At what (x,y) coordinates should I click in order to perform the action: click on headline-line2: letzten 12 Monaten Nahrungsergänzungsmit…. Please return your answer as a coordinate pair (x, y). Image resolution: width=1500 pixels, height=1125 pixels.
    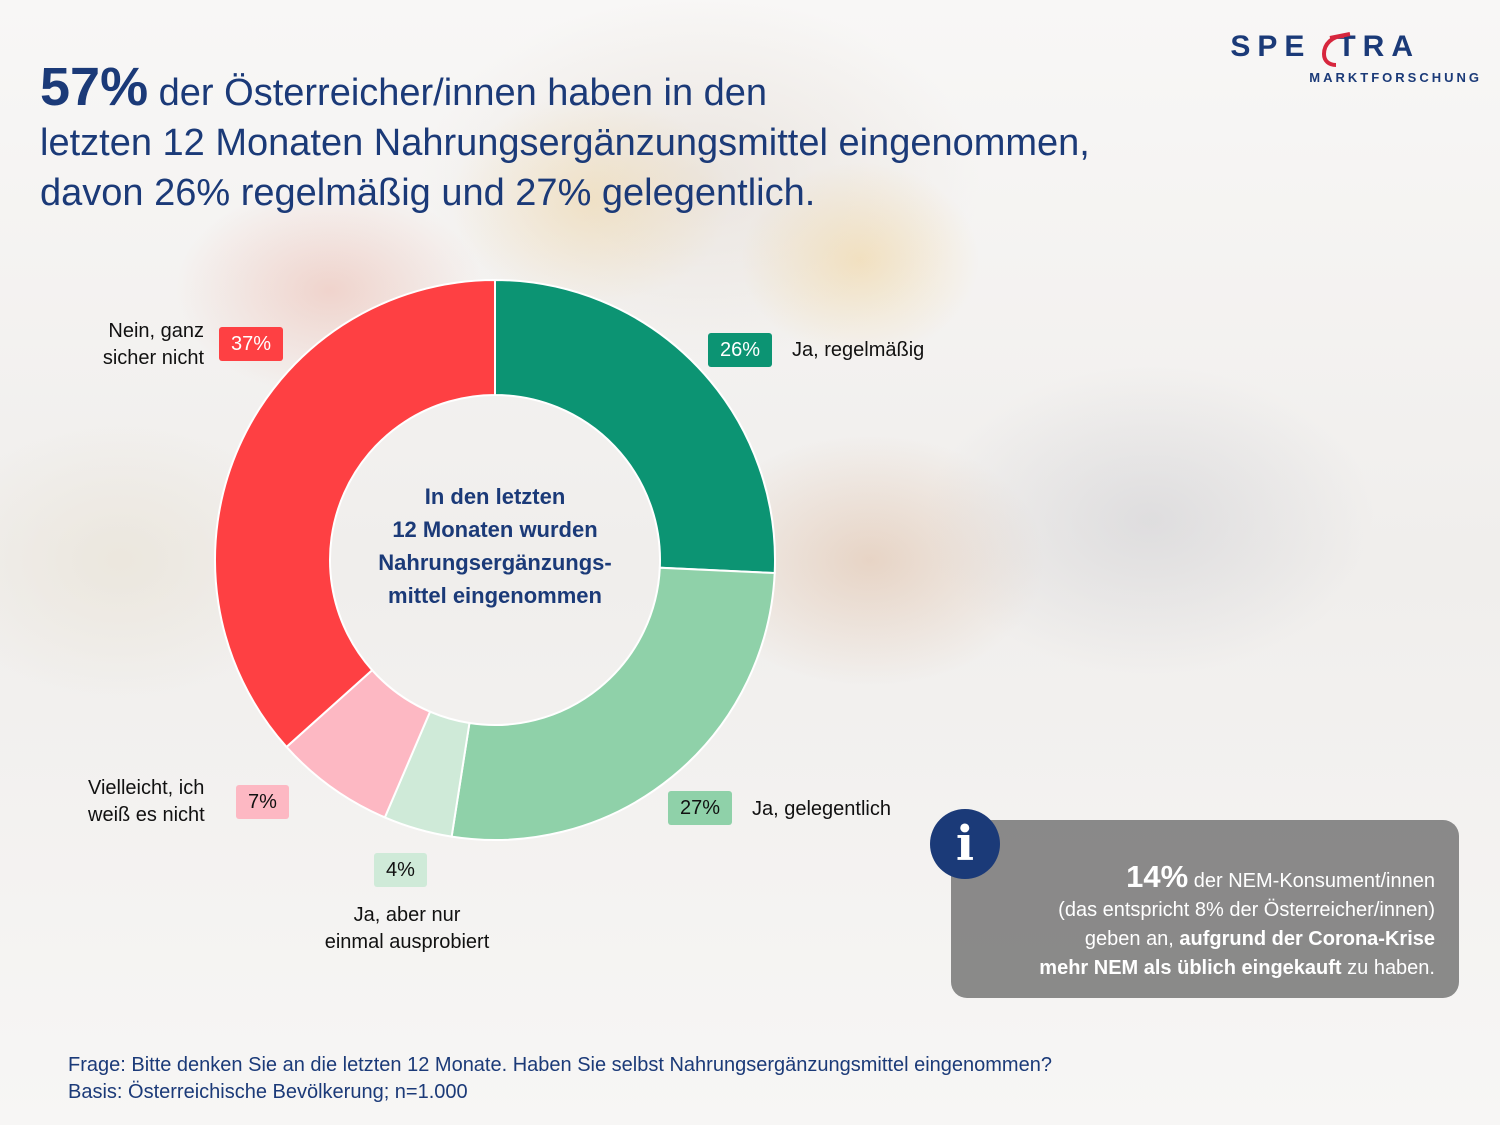
    Looking at the image, I should click on (565, 143).